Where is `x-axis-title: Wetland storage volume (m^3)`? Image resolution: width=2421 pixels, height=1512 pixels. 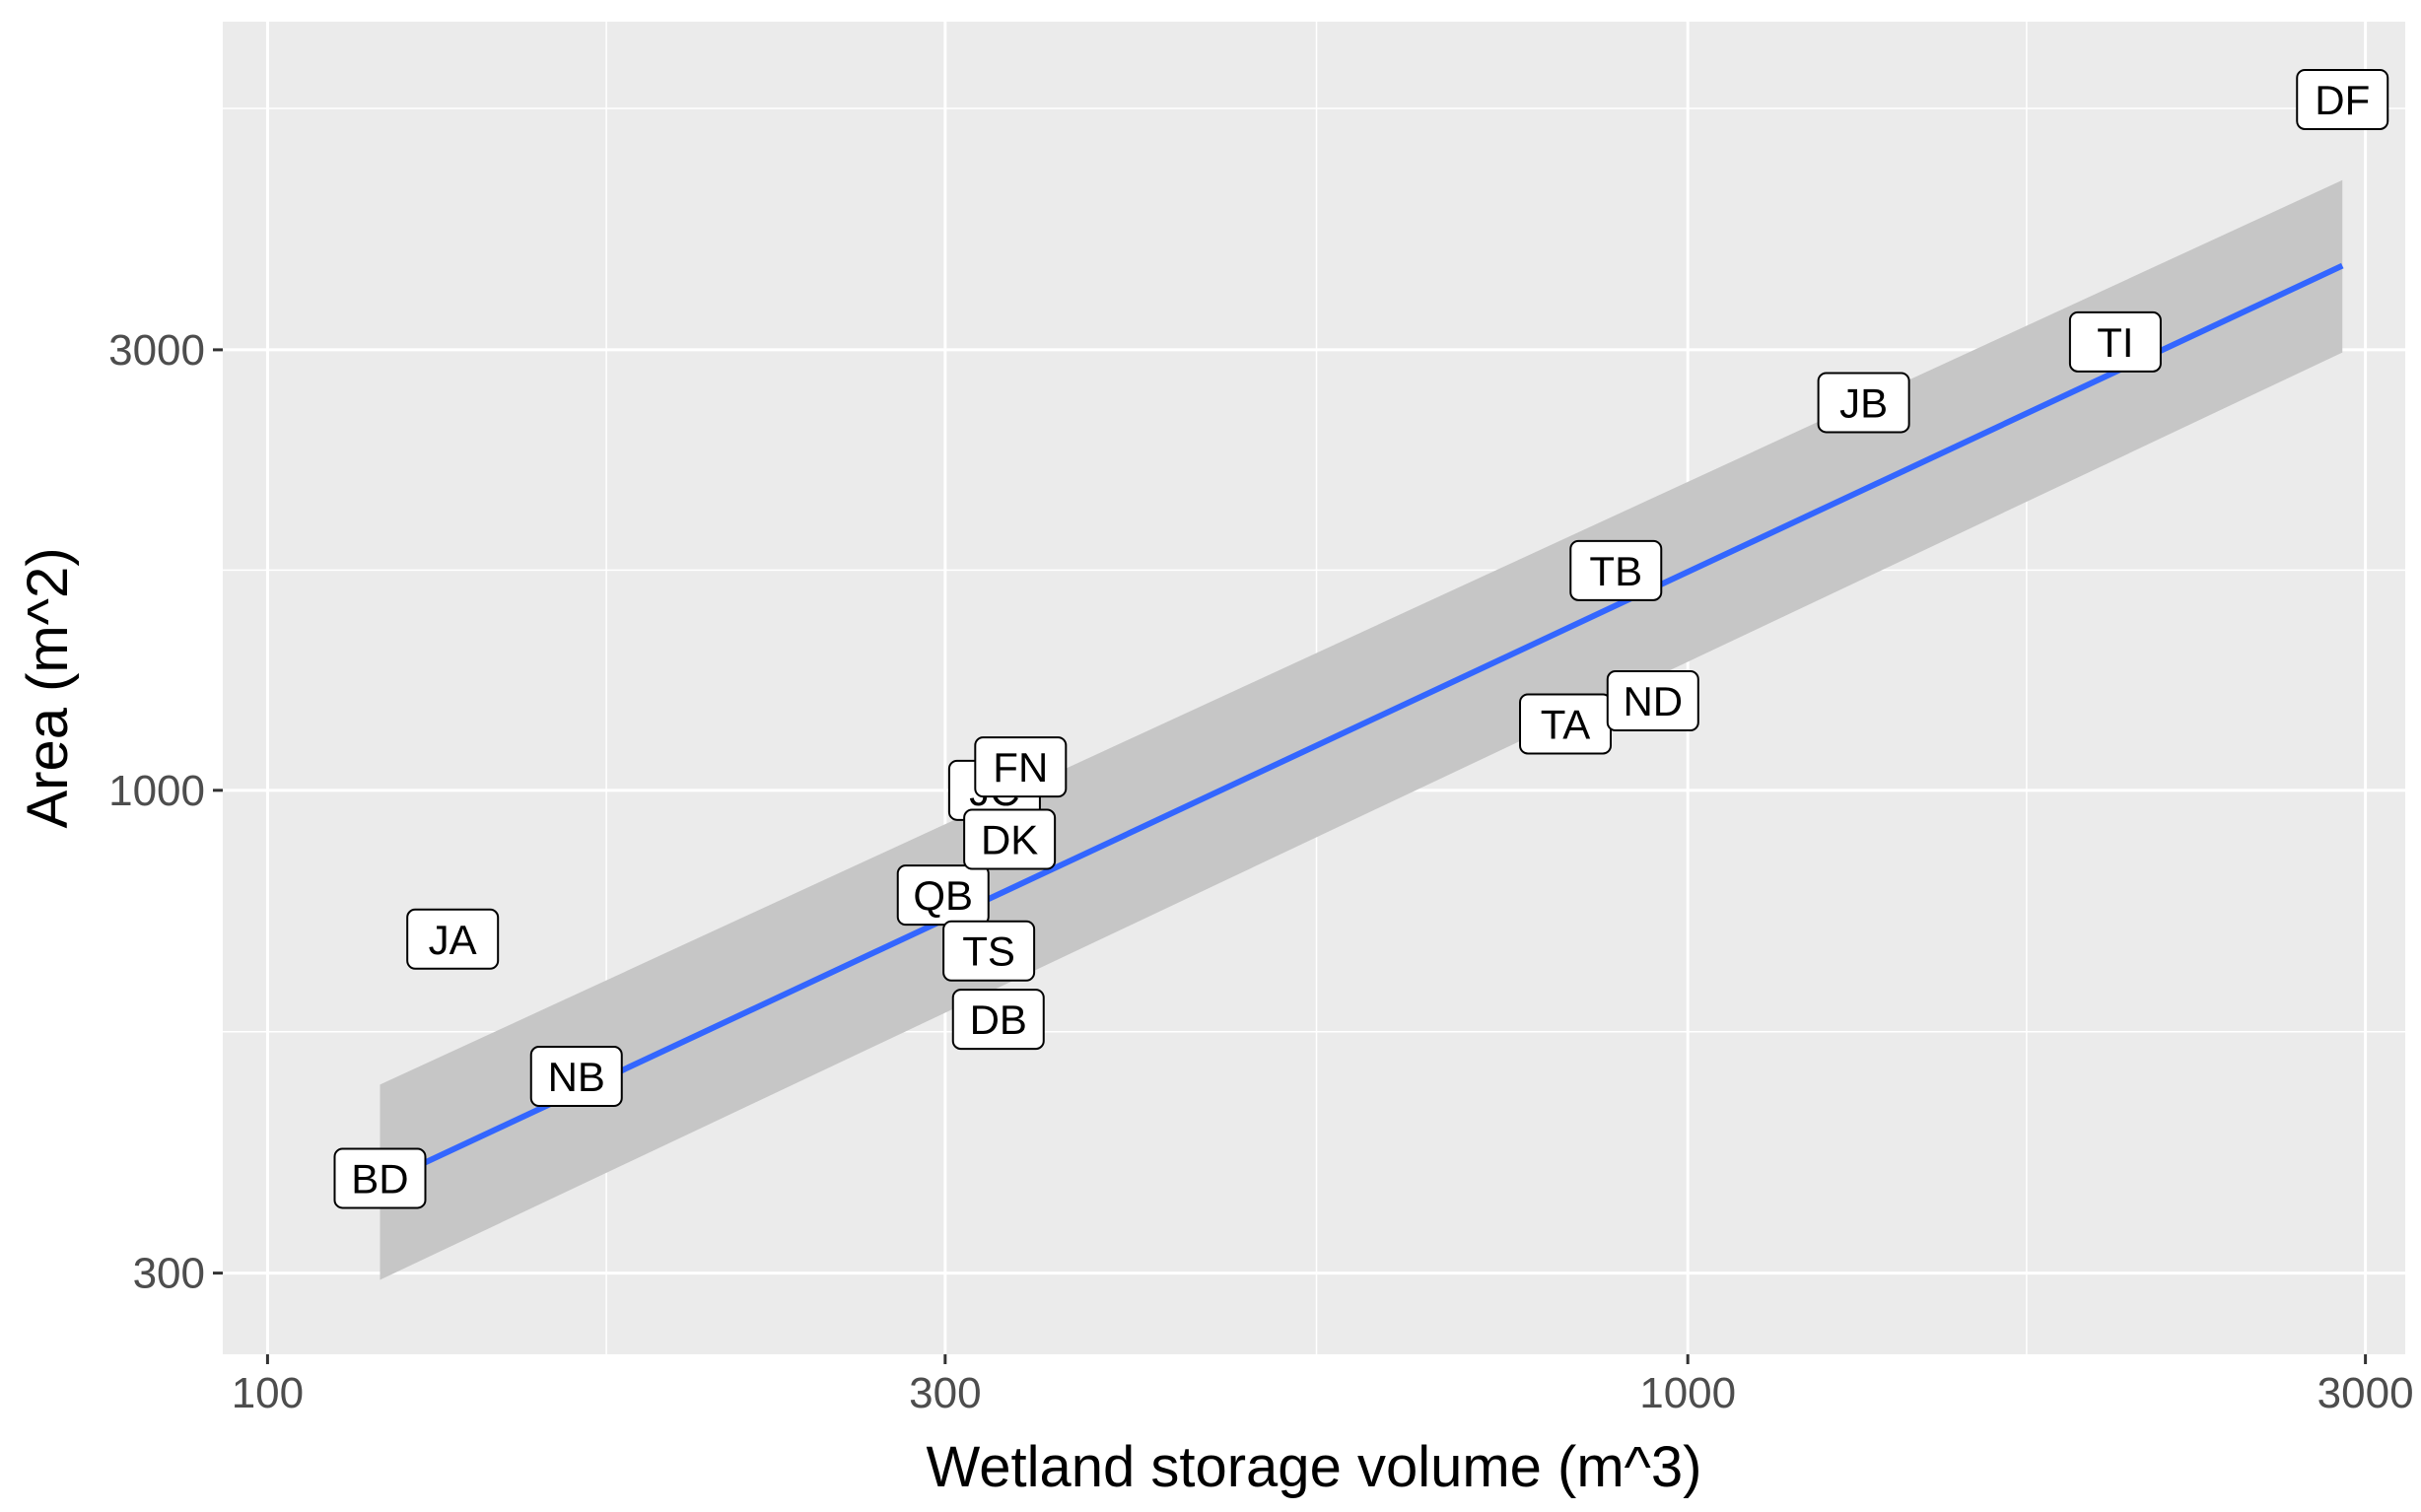 x-axis-title: Wetland storage volume (m^3) is located at coordinates (1315, 1467).